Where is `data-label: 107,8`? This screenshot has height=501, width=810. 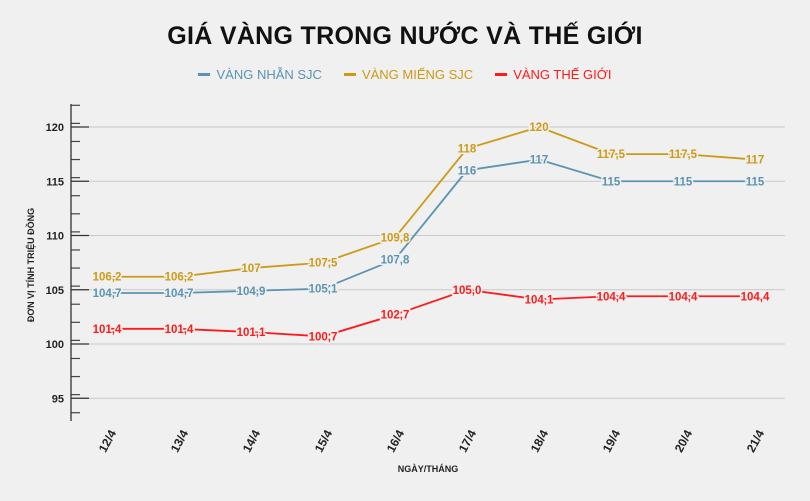
data-label: 107,8 is located at coordinates (395, 260).